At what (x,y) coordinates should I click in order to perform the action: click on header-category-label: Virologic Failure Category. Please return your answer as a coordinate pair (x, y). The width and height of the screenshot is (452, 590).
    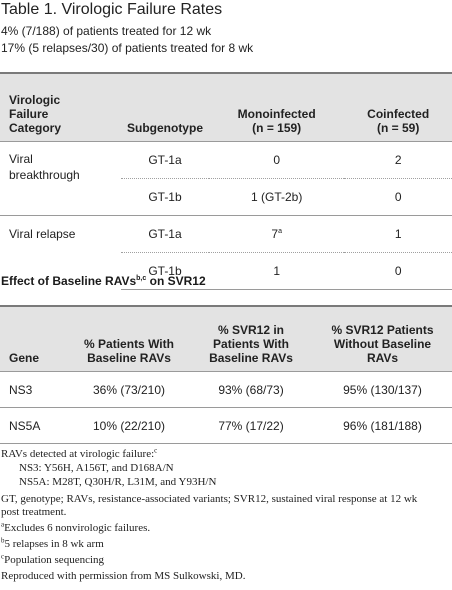
    Looking at the image, I should click on (35, 114).